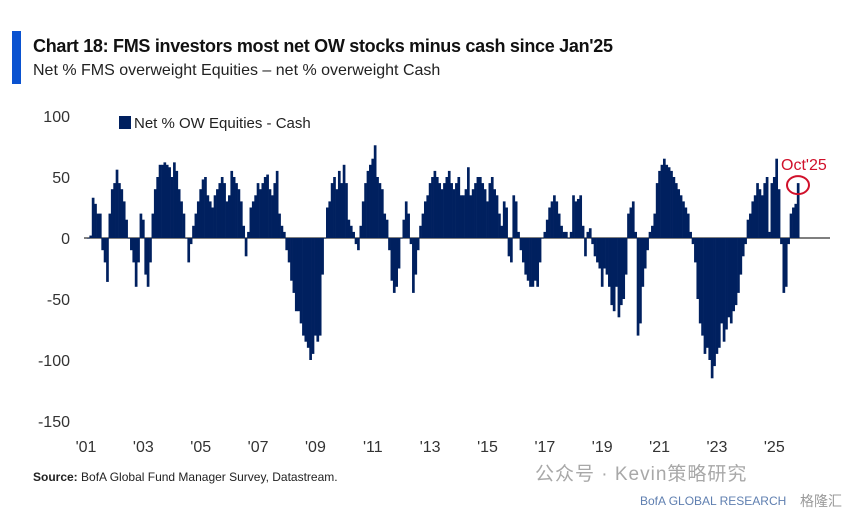 Image resolution: width=865 pixels, height=517 pixels. Describe the element at coordinates (55, 477) in the screenshot. I see `source-label: Source:` at that location.